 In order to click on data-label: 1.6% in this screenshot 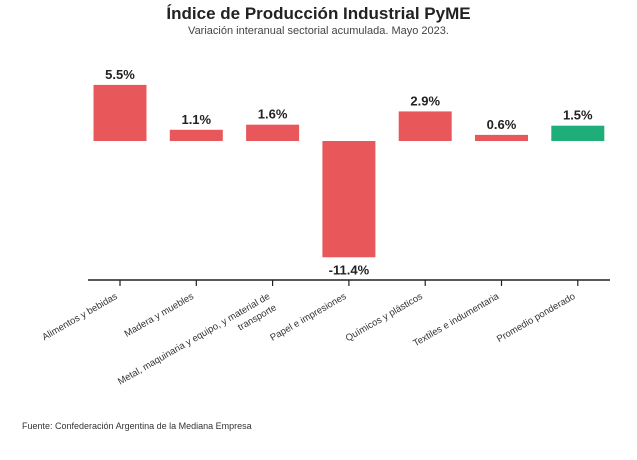, I will do `click(273, 114)`.